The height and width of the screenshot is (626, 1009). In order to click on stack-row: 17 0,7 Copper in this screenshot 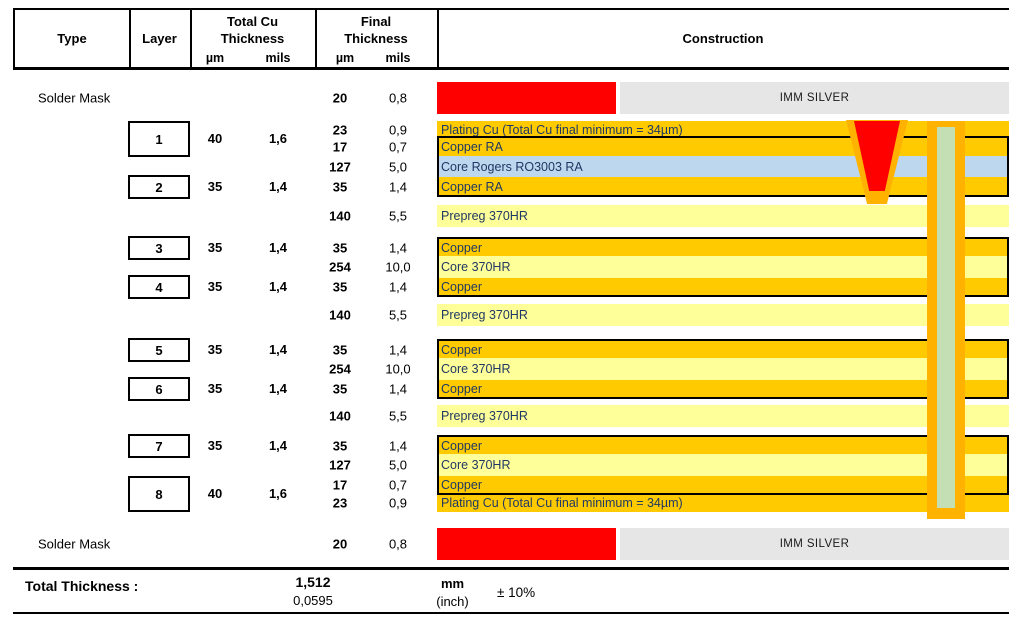, I will do `click(504, 485)`.